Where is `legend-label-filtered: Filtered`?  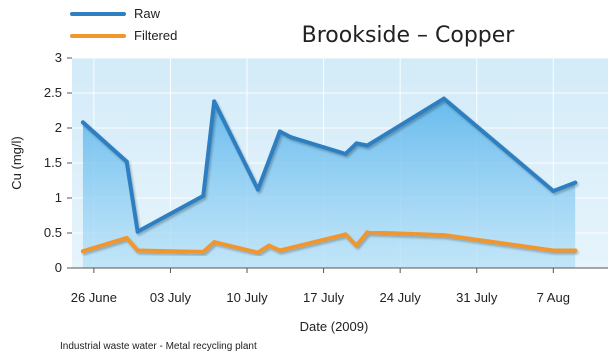
legend-label-filtered: Filtered is located at coordinates (155, 35).